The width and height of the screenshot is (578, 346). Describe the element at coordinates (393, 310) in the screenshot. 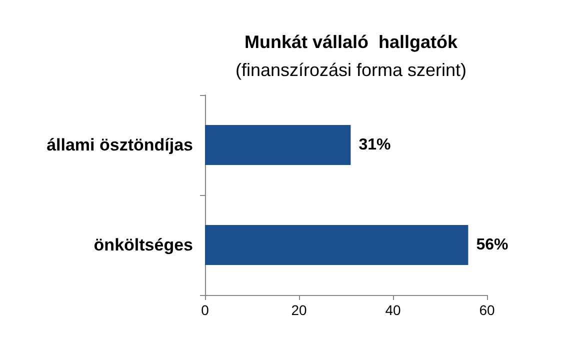

I see `x-tick-label: 40` at that location.